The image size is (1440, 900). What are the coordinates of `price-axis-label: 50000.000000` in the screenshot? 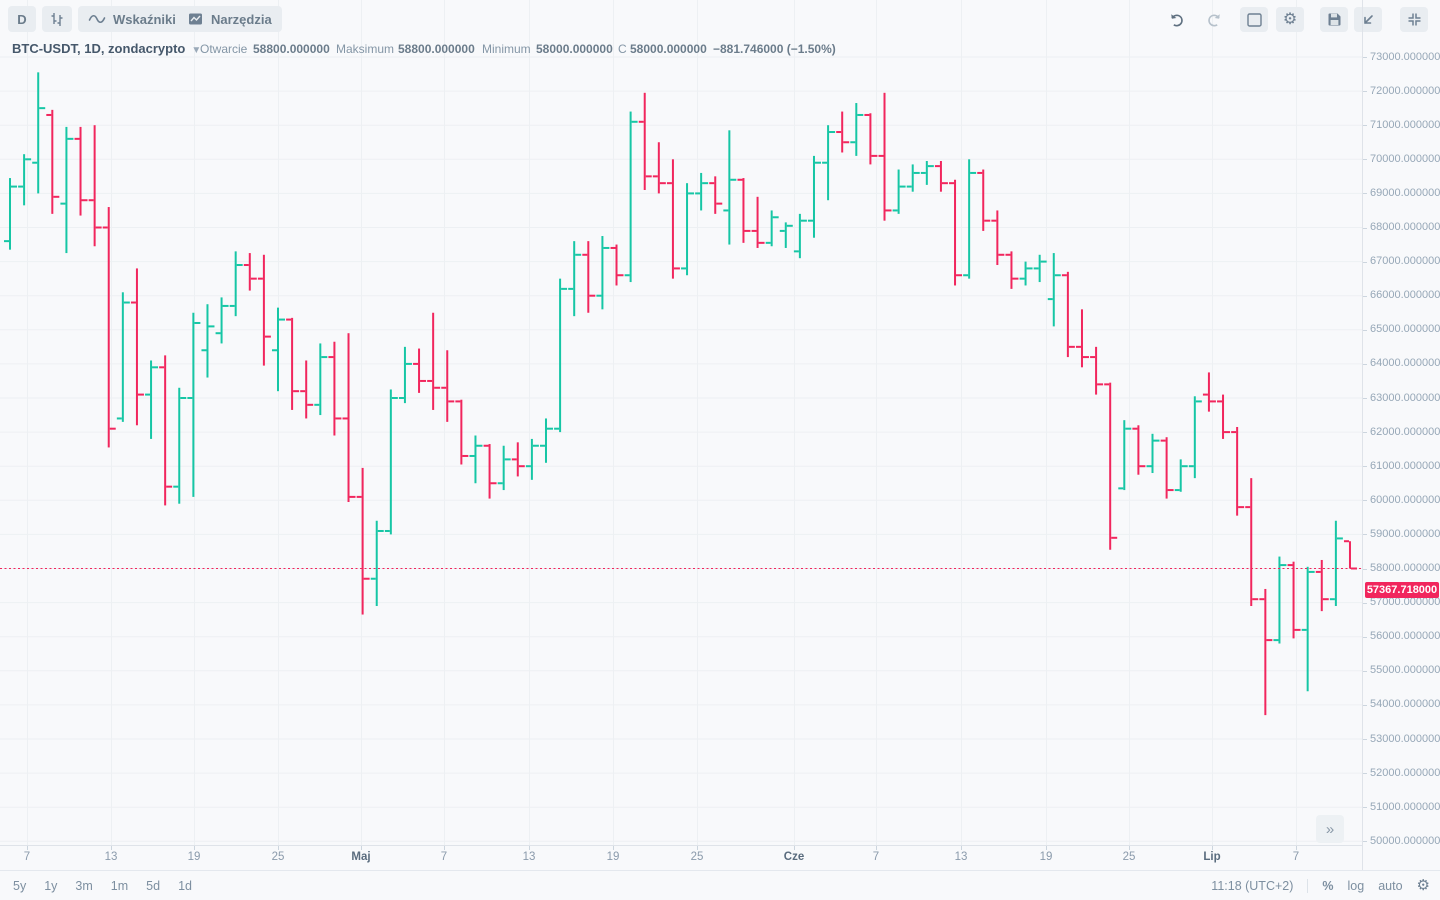 It's located at (1405, 840).